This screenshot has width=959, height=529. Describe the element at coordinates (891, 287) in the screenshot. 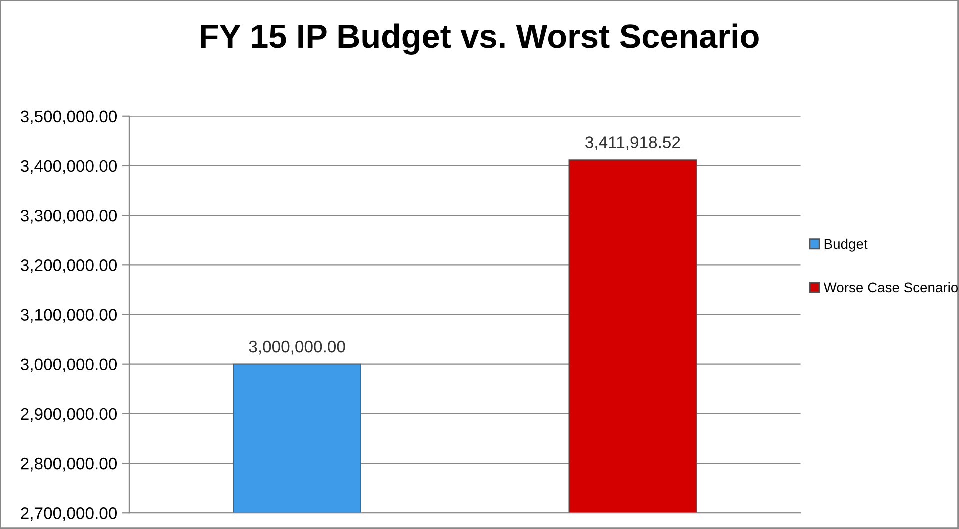

I see `legend-label: Worse Case Scenario` at that location.